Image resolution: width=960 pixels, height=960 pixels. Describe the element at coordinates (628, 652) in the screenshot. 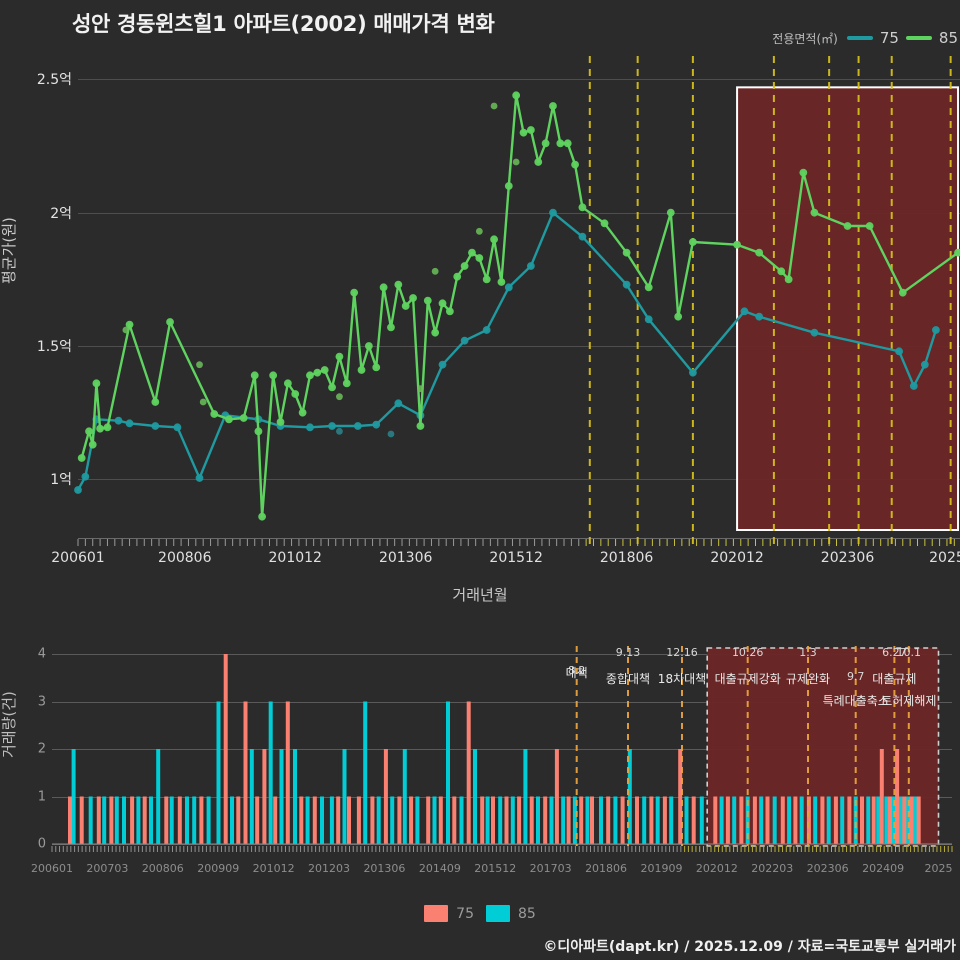

I see `event-date-label: 9.13` at that location.